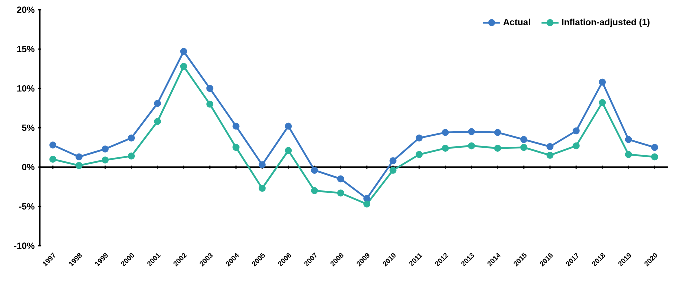  Describe the element at coordinates (606, 23) in the screenshot. I see `legend-label: Inflation-adjusted (1)` at that location.